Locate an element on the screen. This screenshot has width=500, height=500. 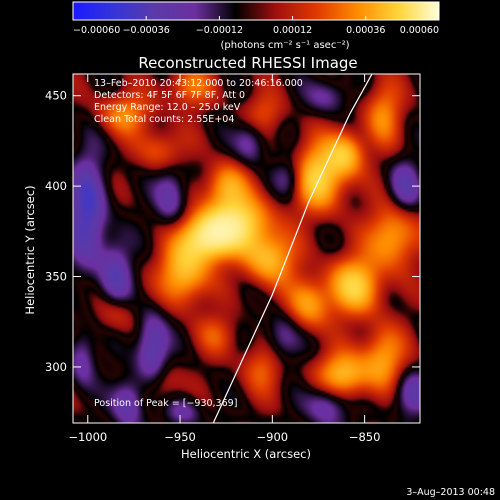
y-tick-label: 450 is located at coordinates (56, 96).